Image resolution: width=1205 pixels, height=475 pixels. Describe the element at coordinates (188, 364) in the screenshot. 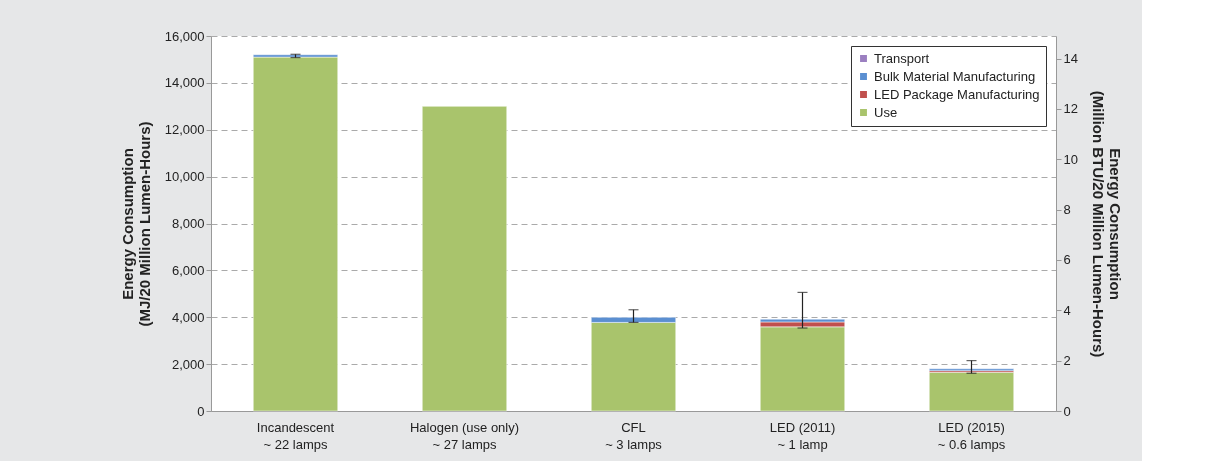

I see `y-tick-label: 2,000` at that location.